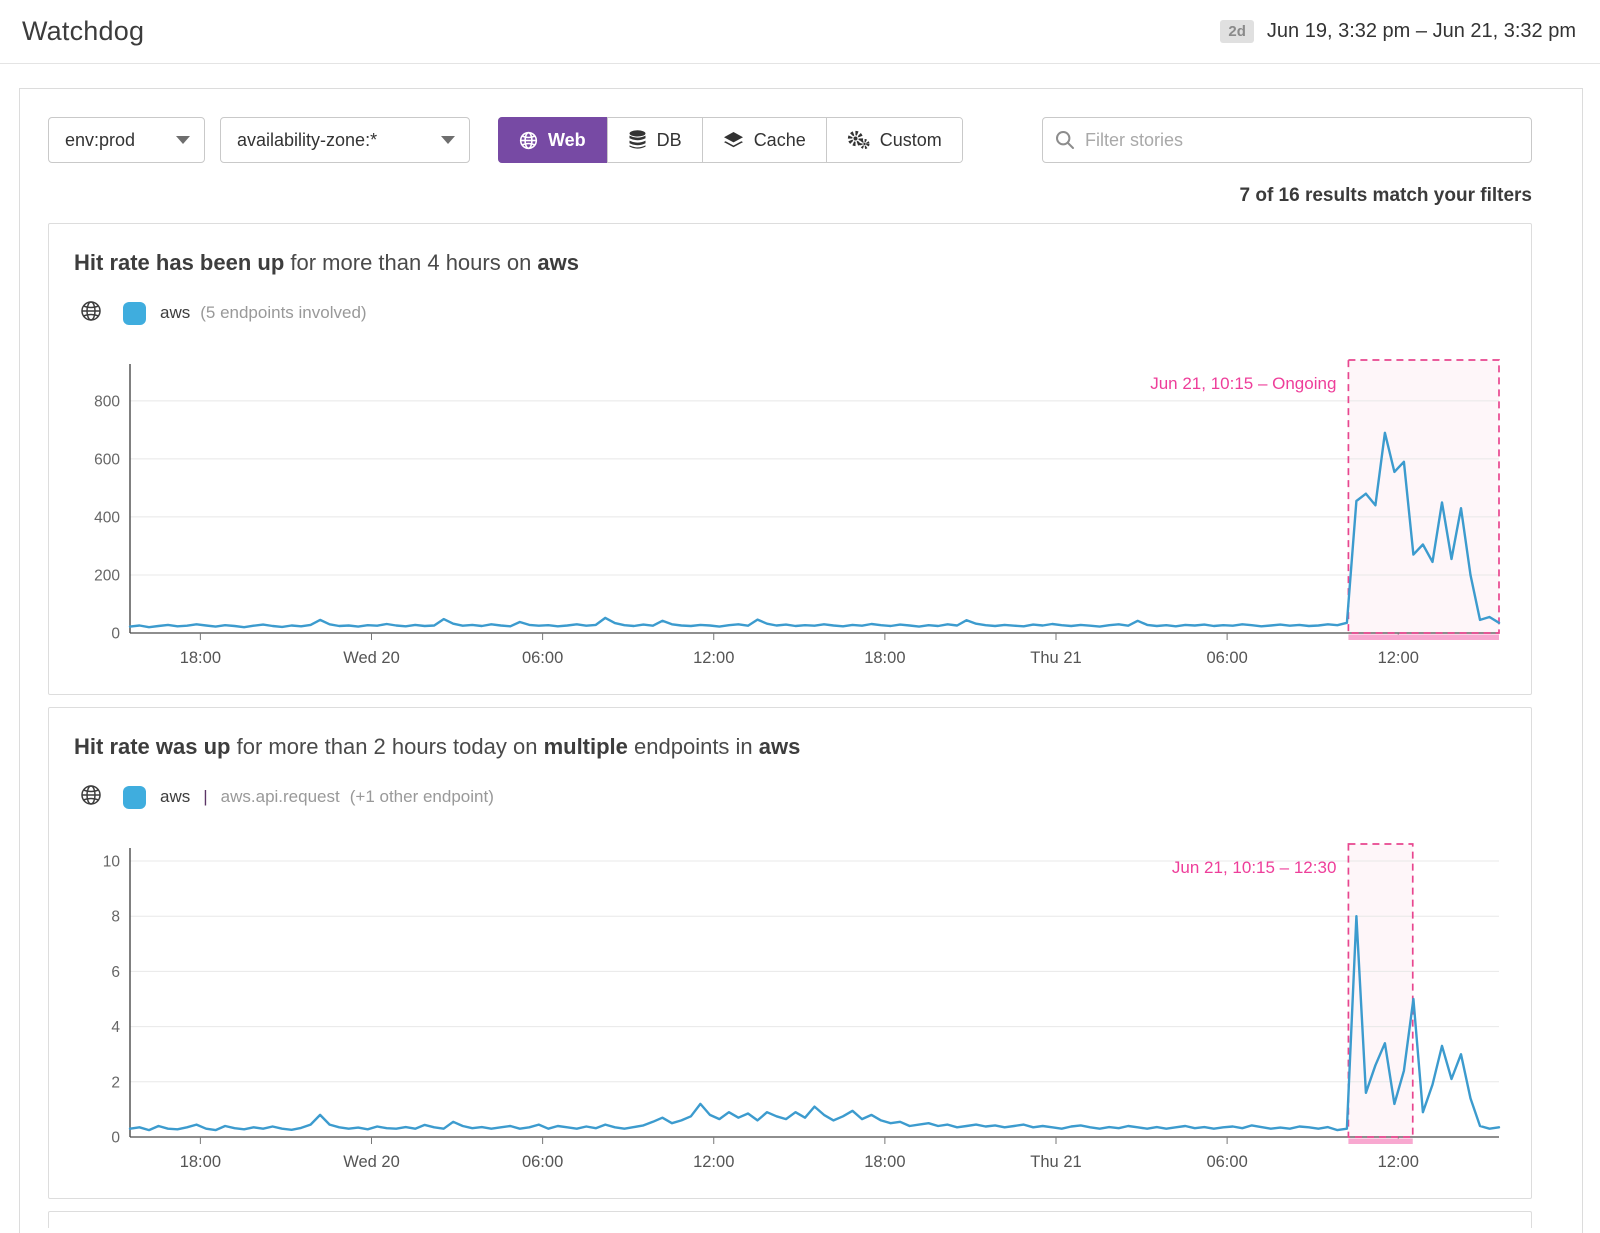  I want to click on svg-text: 2, so click(115, 1082).